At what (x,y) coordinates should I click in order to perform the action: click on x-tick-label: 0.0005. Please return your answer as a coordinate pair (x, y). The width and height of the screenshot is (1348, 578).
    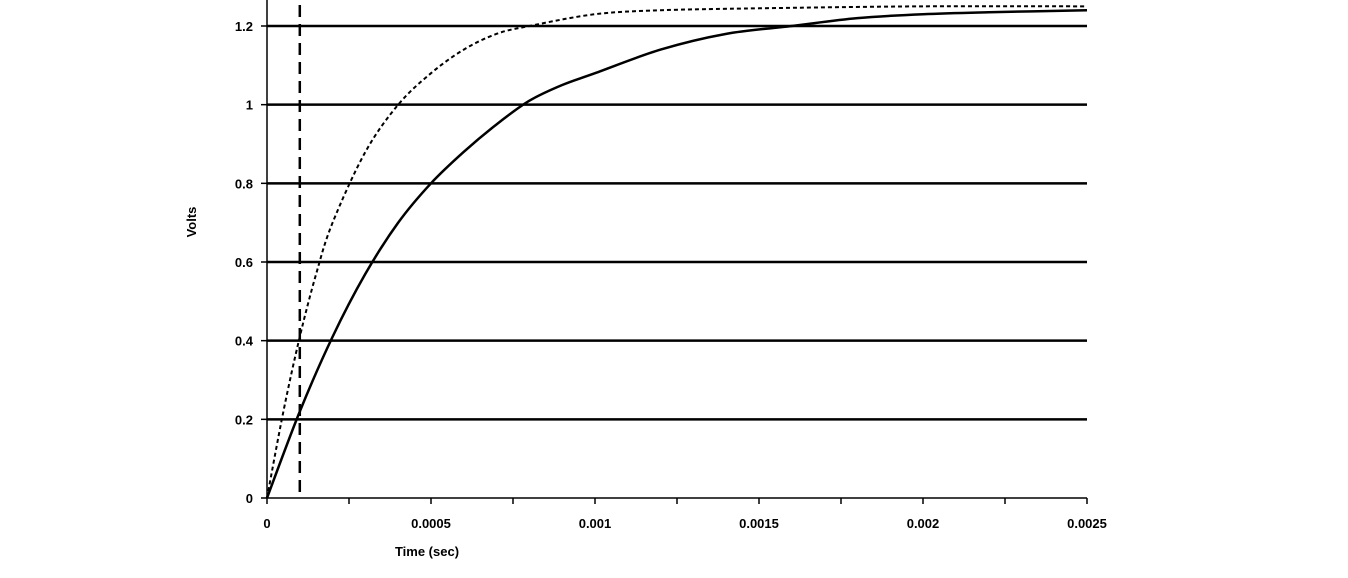
    Looking at the image, I should click on (431, 523).